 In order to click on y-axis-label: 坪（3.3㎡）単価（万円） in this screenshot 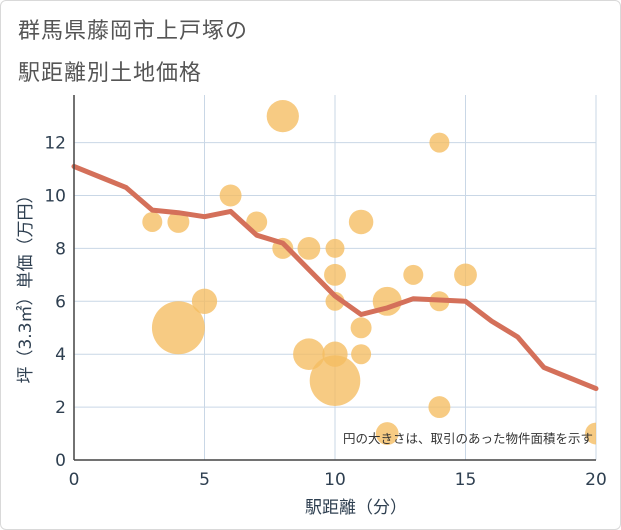, I will do `click(26, 284)`.